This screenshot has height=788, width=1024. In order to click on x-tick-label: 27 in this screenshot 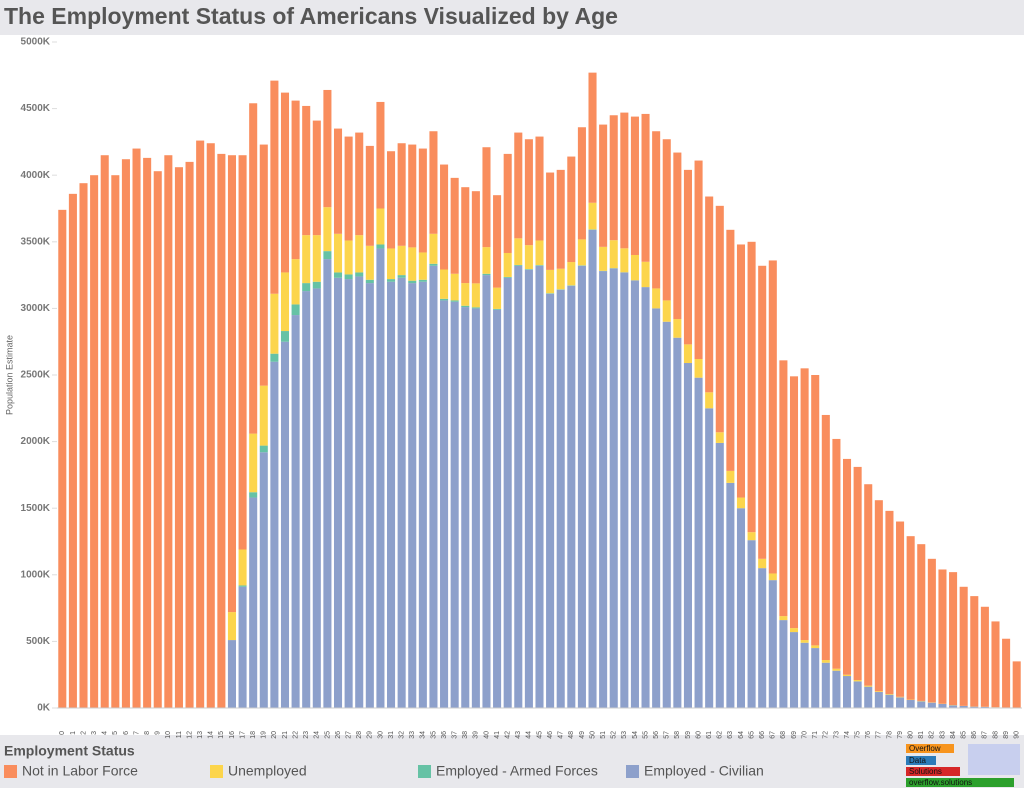, I will do `click(348, 735)`.